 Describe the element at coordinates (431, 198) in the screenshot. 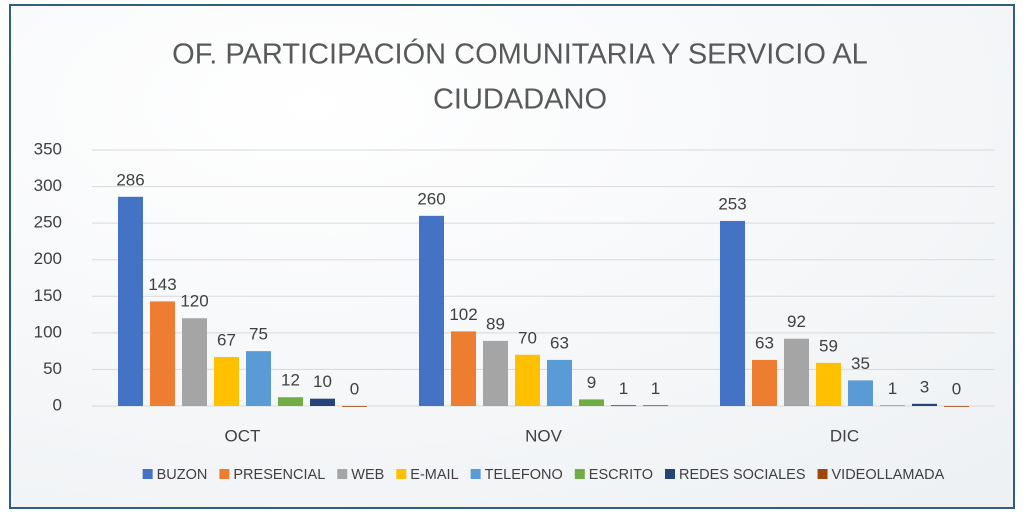

I see `data-label: 260` at that location.